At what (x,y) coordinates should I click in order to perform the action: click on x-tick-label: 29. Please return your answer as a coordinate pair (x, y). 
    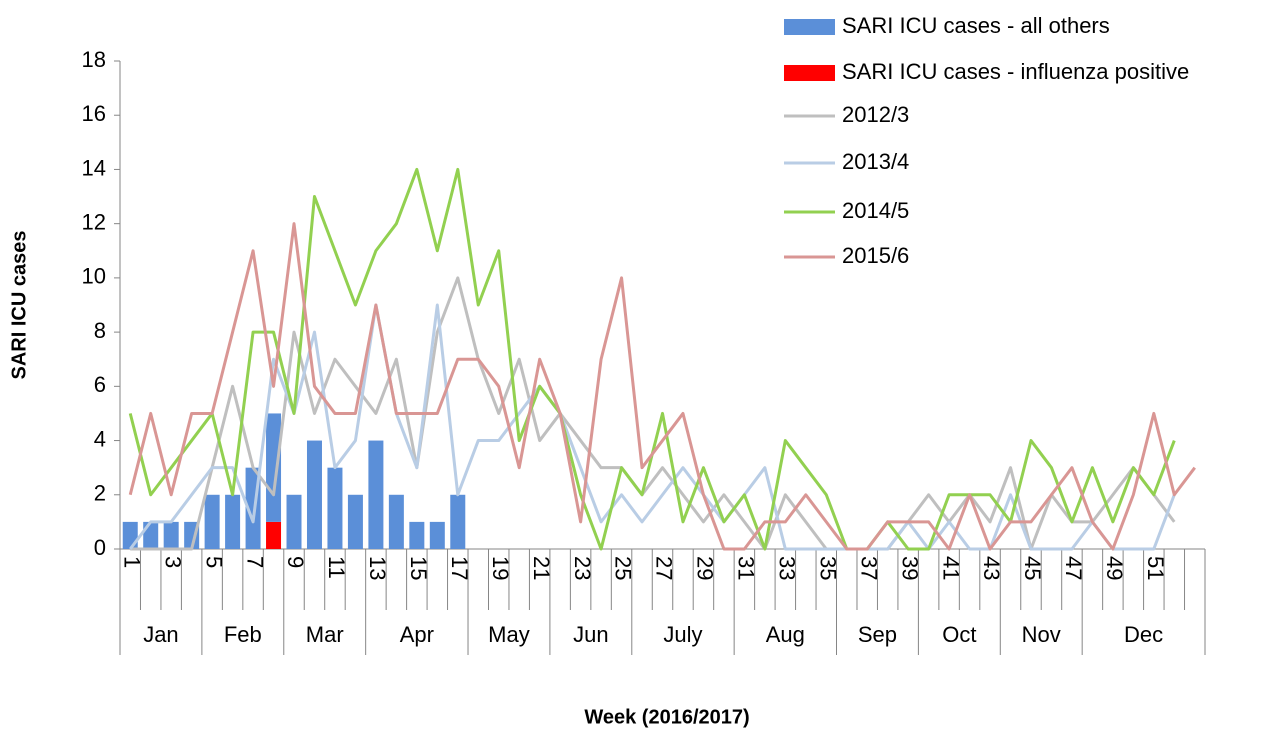
    Looking at the image, I should click on (705, 568).